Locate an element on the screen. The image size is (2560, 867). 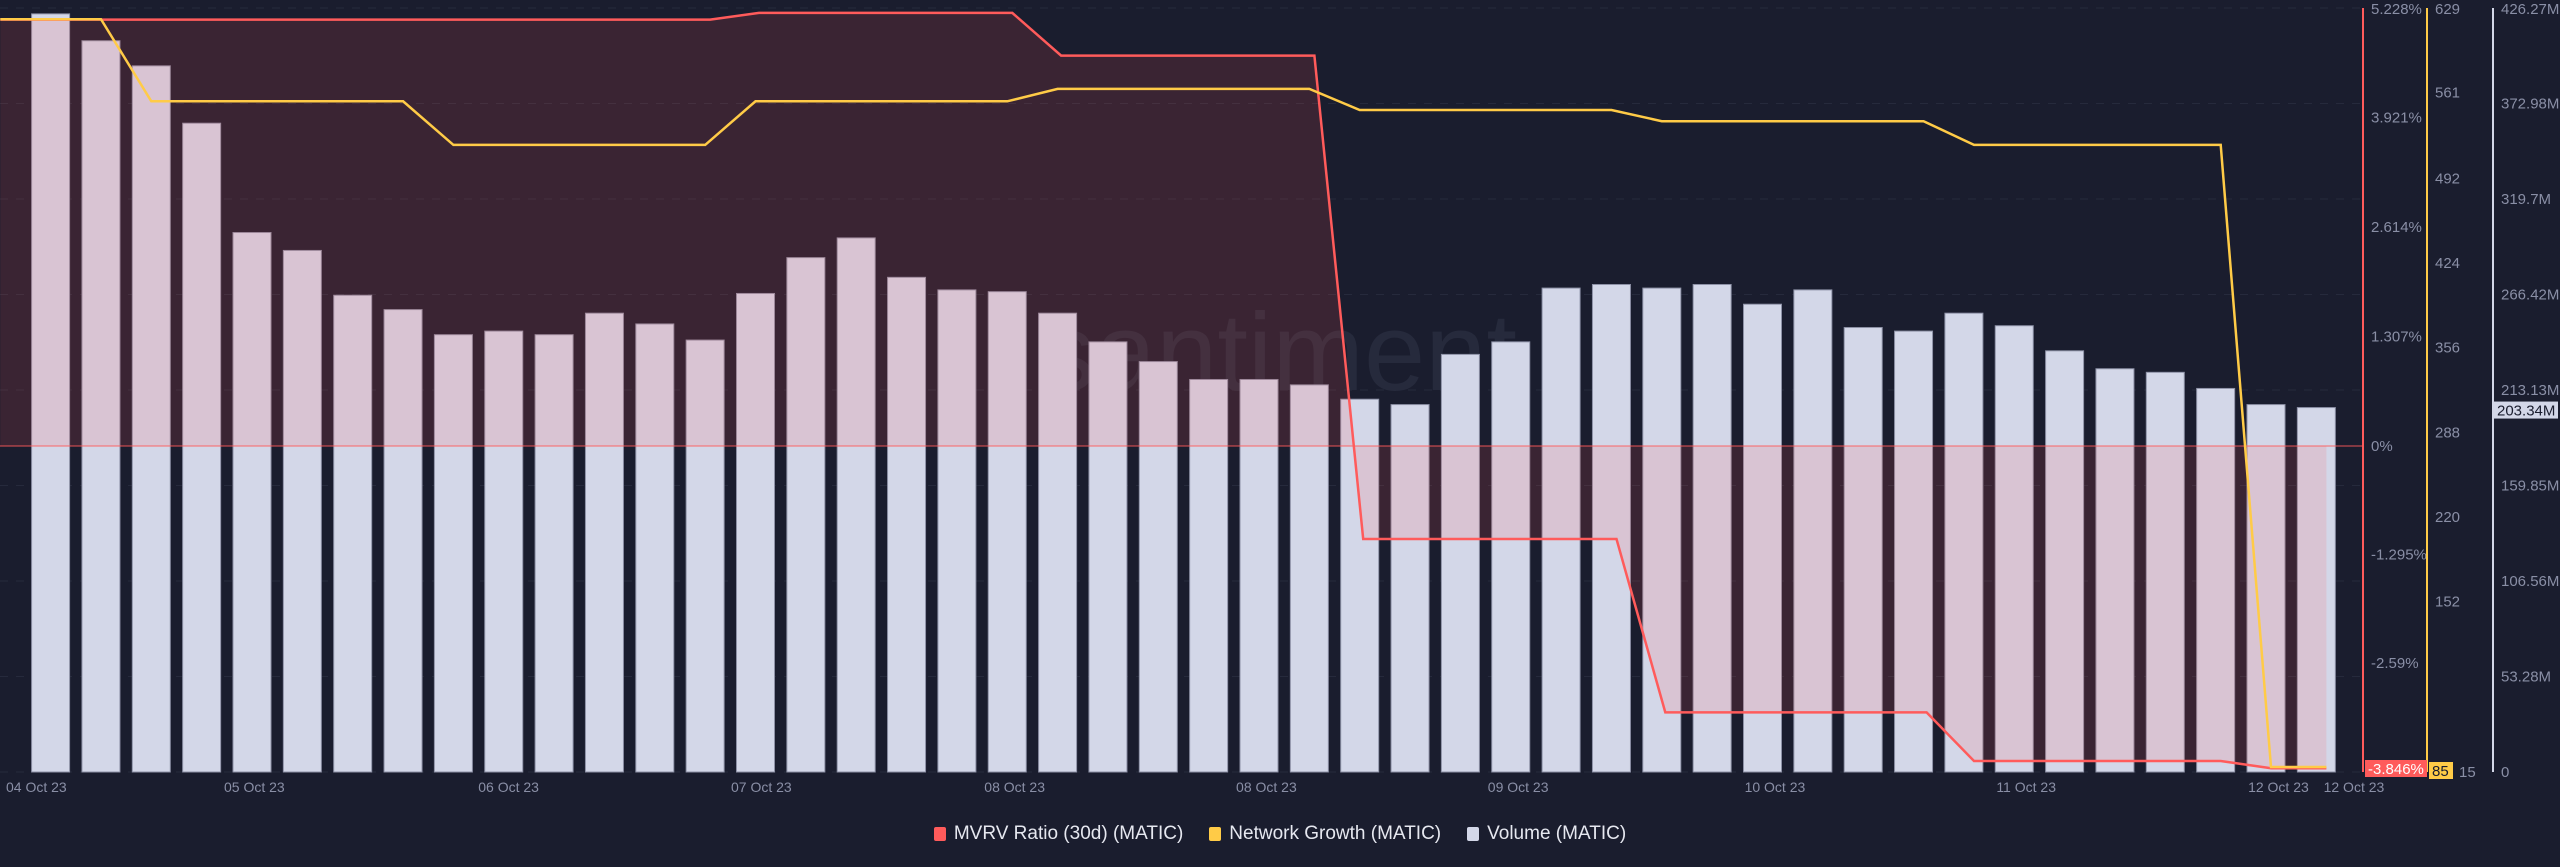
network-growth-current-value: 85 is located at coordinates (2440, 771).